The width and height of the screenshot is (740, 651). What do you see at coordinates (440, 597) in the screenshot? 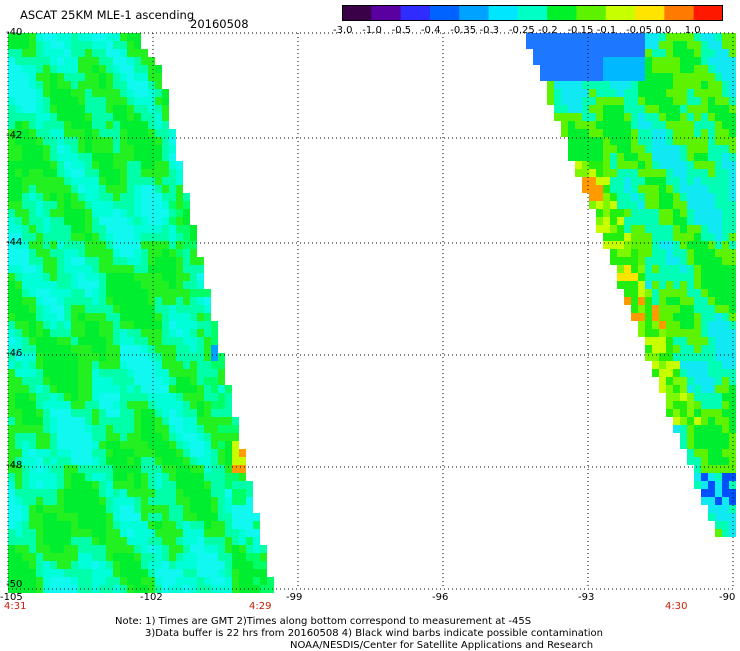
I see `lon-label-96: -96` at bounding box center [440, 597].